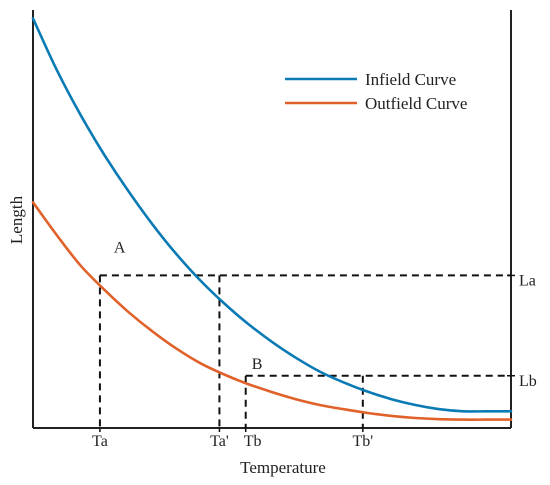 Image resolution: width=550 pixels, height=485 pixels. I want to click on x-tick-label-2: Ta', so click(219, 441).